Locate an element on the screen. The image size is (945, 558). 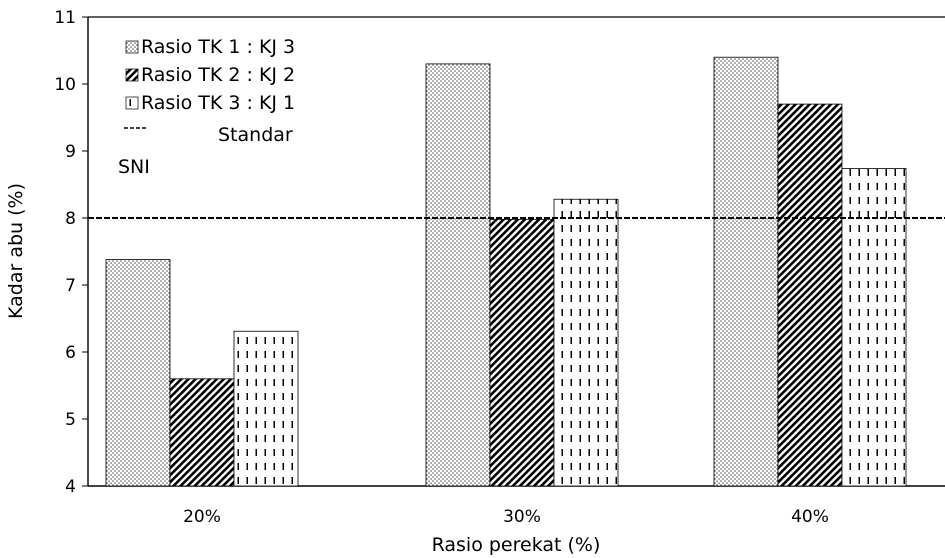
x-tick-label: 40% is located at coordinates (810, 517).